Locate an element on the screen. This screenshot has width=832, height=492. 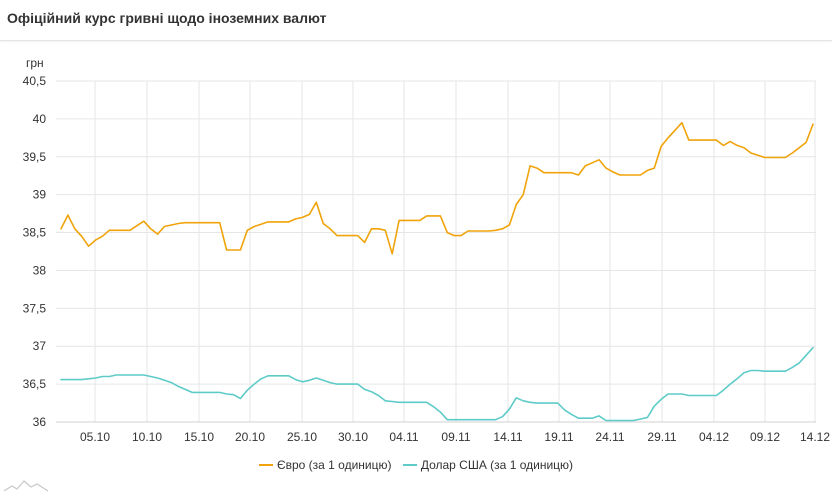
x-tick-label: 15.10 is located at coordinates (199, 437).